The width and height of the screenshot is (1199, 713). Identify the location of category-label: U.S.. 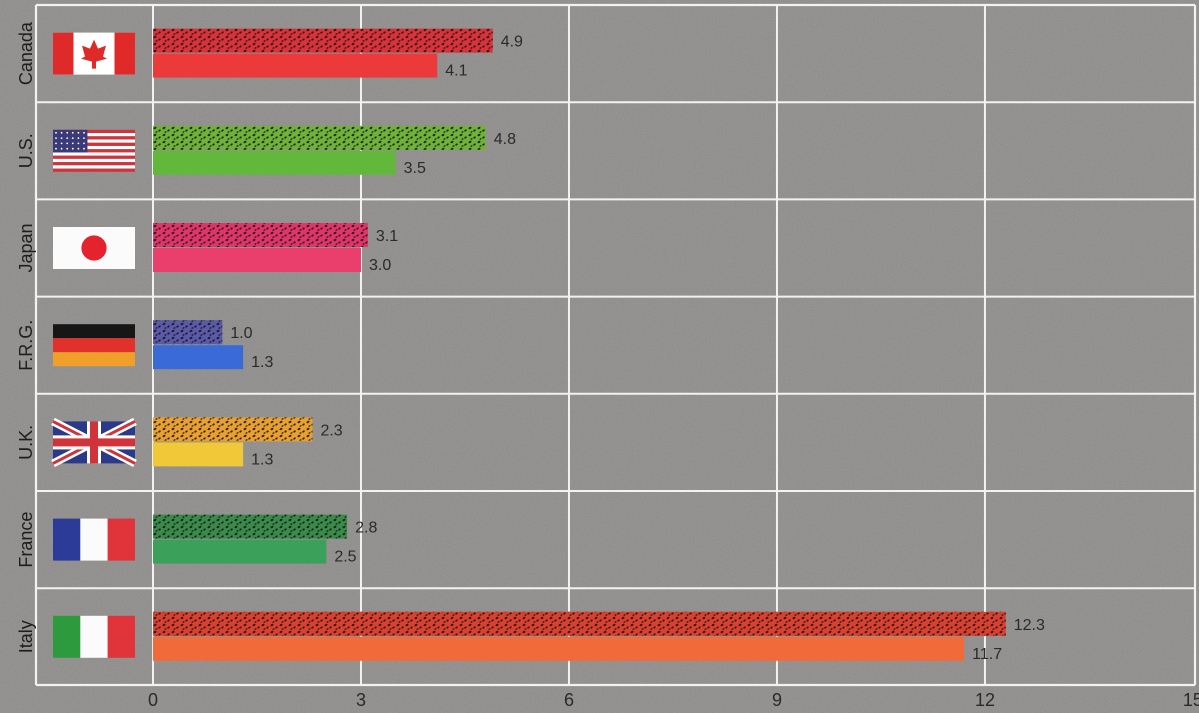
(26, 150).